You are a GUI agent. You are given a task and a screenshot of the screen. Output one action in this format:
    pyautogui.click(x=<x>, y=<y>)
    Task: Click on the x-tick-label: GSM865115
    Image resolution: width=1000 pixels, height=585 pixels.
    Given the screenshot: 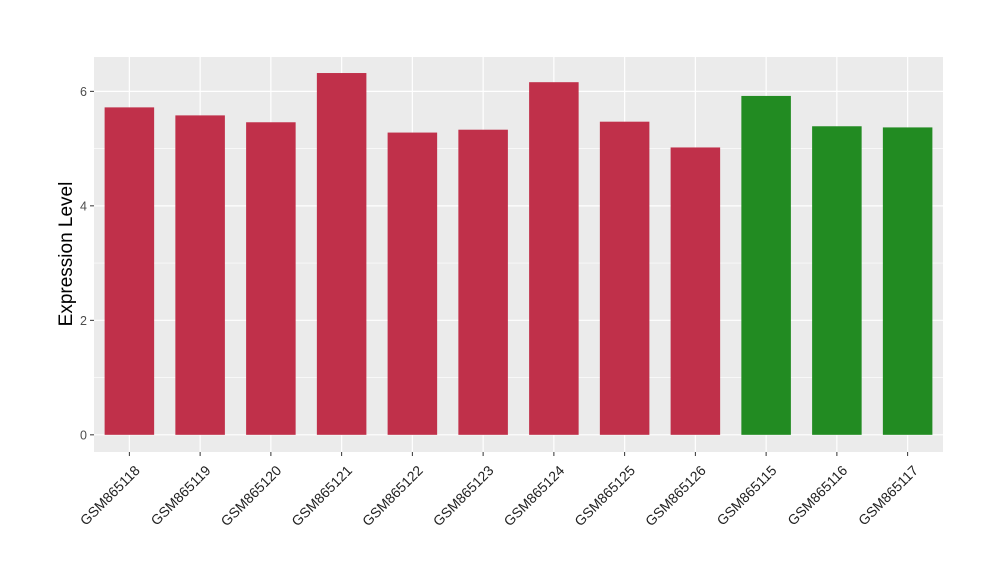 What is the action you would take?
    pyautogui.click(x=746, y=495)
    